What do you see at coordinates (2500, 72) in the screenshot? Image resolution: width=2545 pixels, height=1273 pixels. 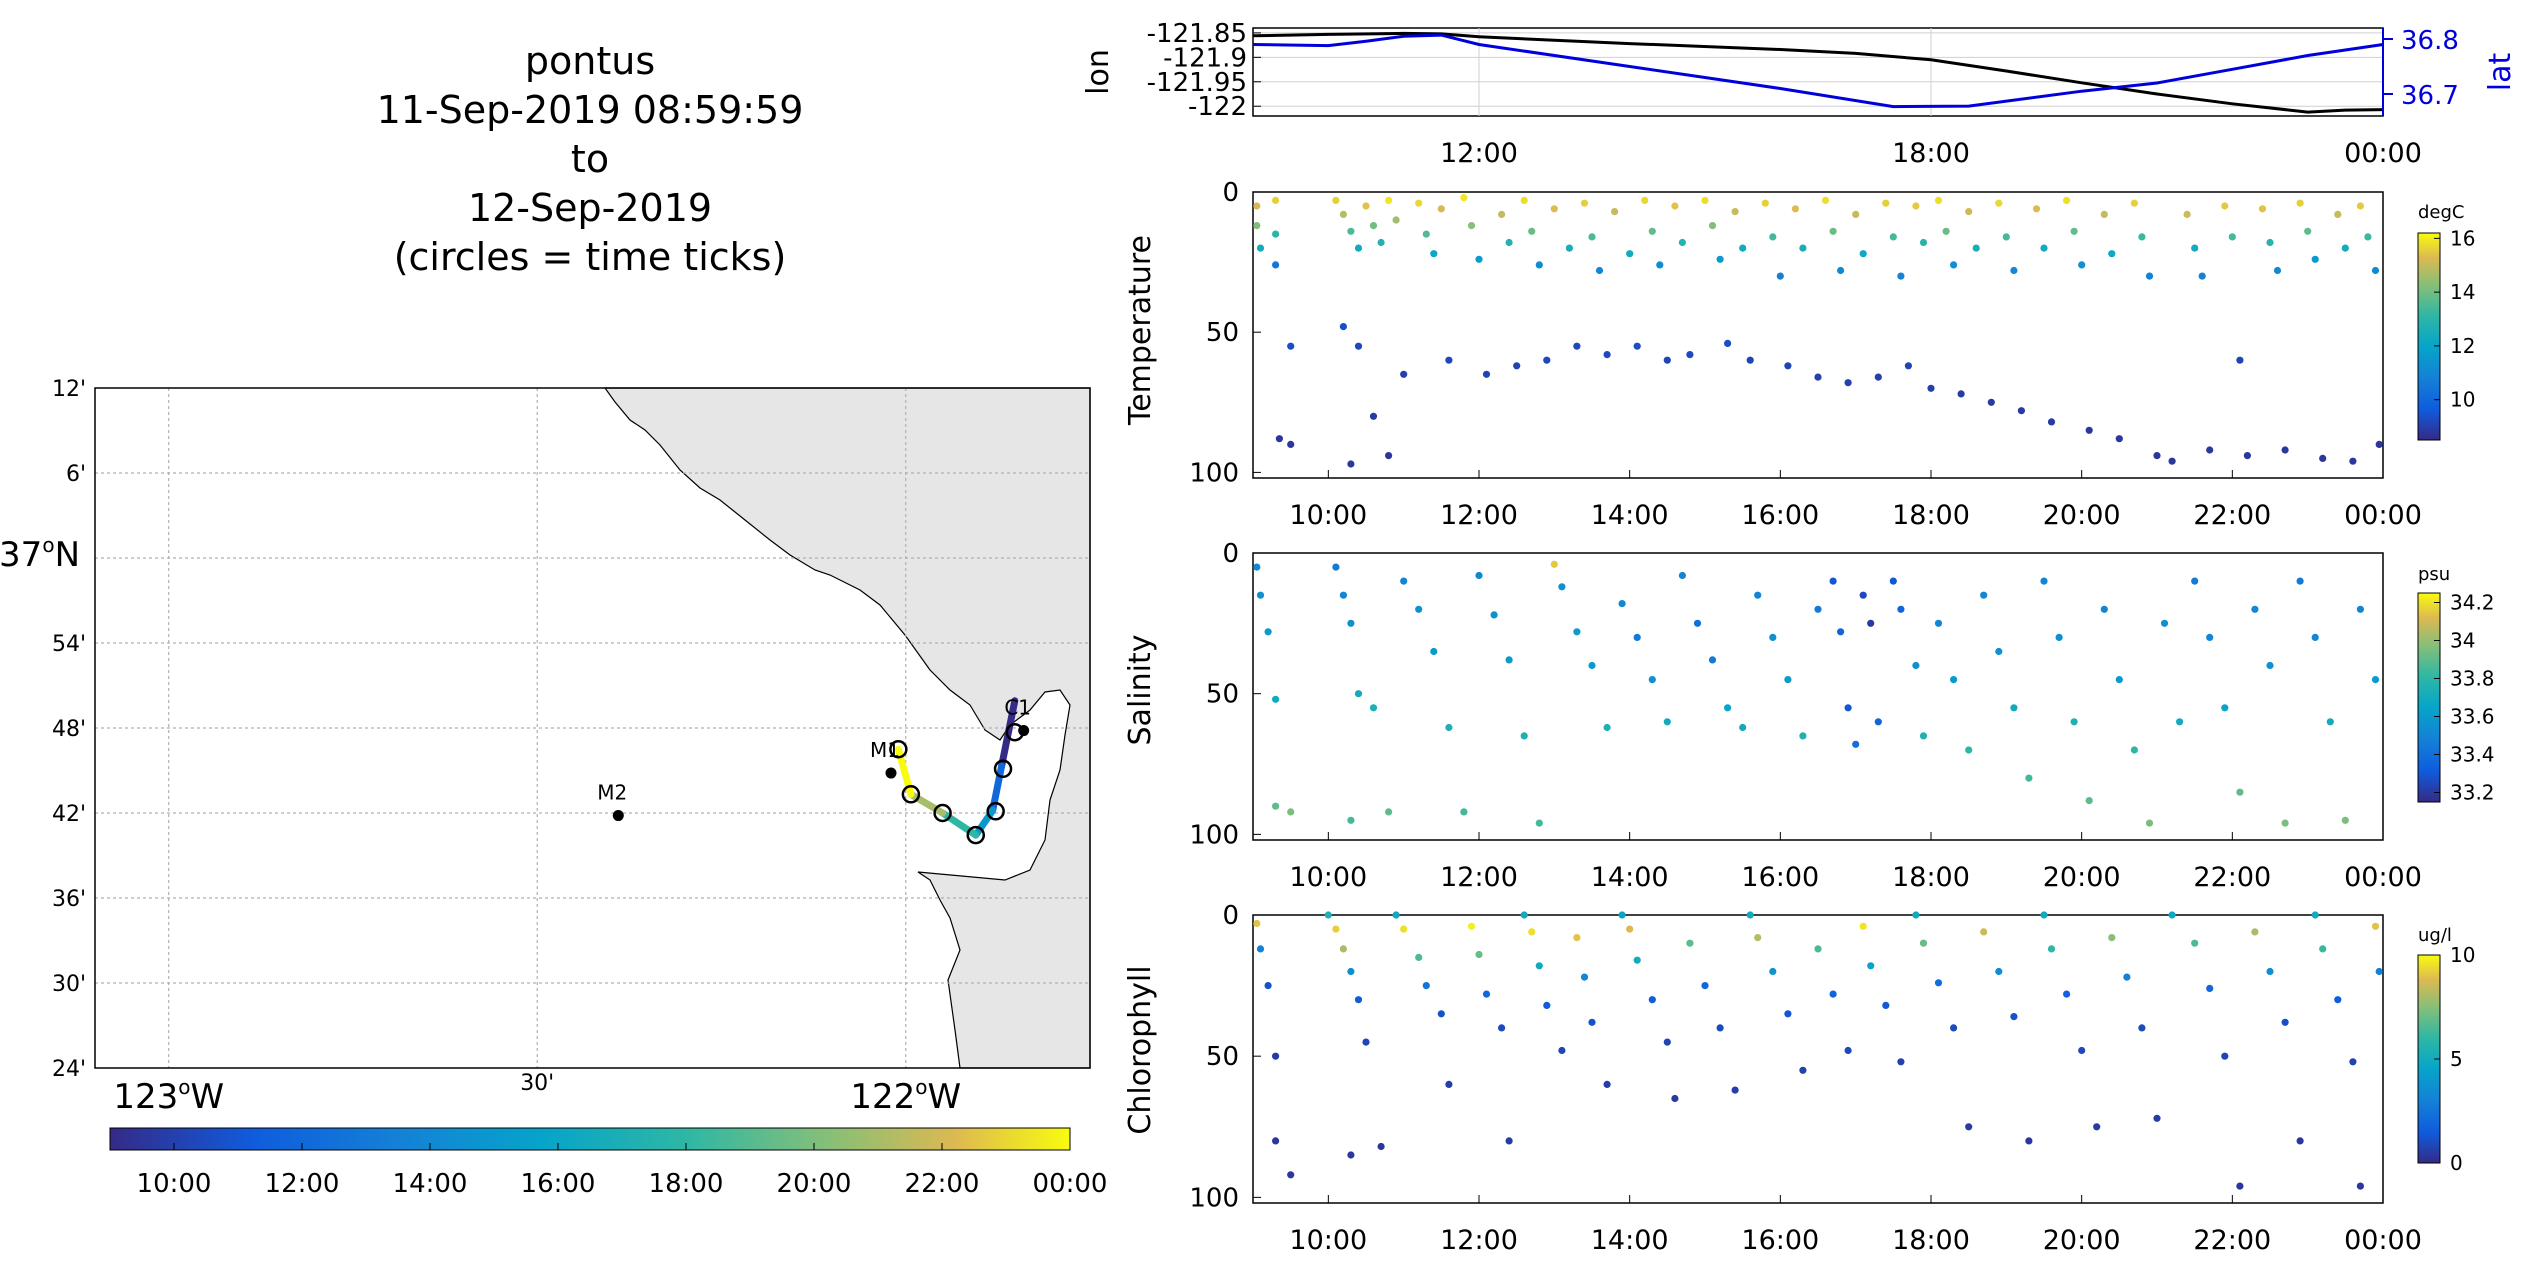 I see `lat-axis-label: lat` at bounding box center [2500, 72].